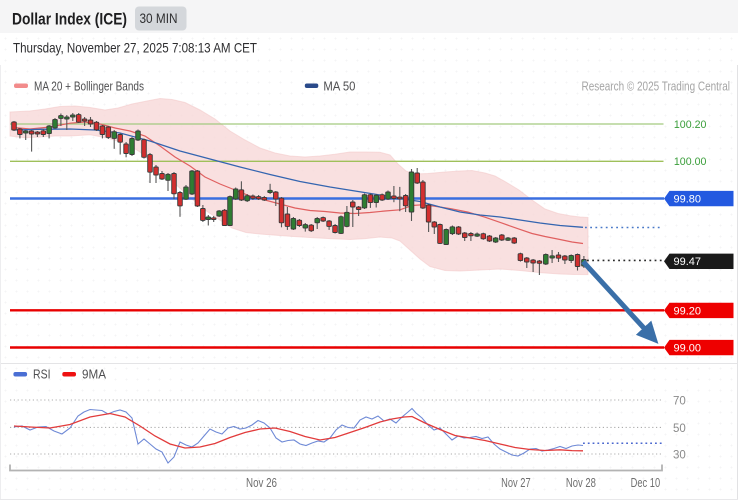  What do you see at coordinates (688, 200) in the screenshot?
I see `svg-text: 99.80` at bounding box center [688, 200].